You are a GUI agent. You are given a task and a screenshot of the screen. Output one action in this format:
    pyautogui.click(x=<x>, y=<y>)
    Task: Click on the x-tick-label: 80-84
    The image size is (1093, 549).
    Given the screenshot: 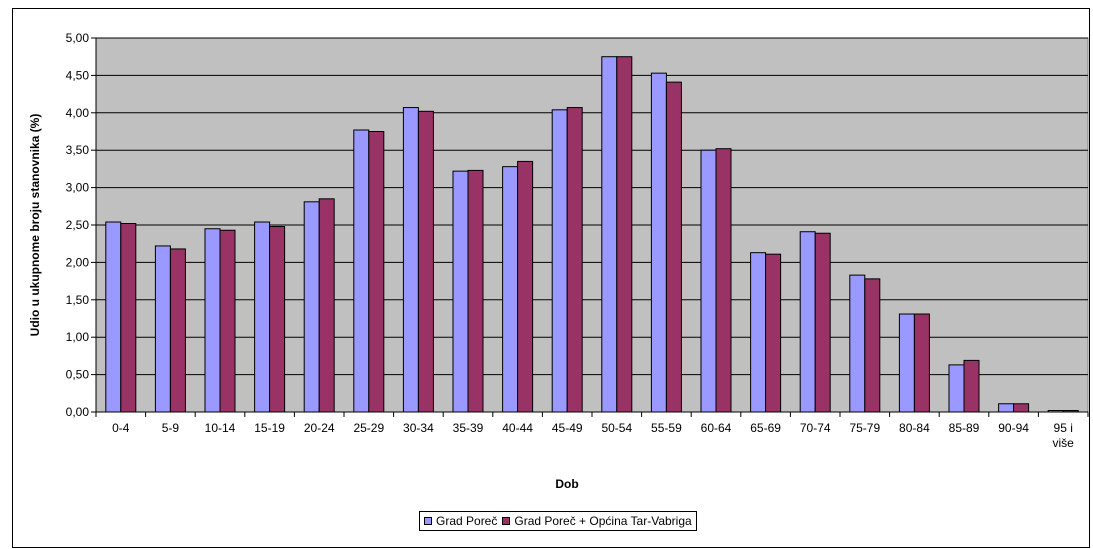 What is the action you would take?
    pyautogui.click(x=914, y=428)
    